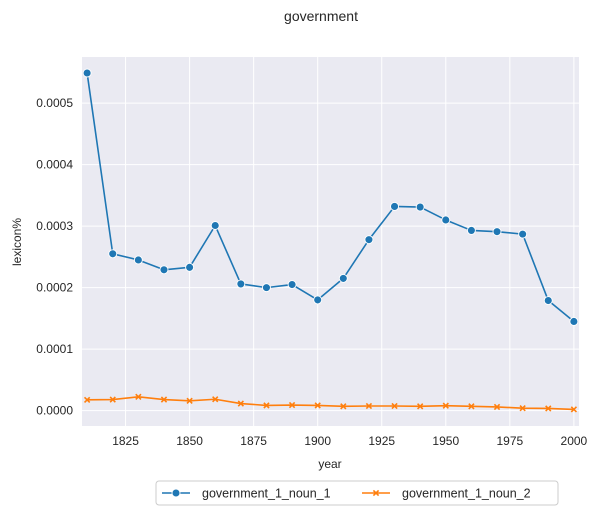  Describe the element at coordinates (574, 441) in the screenshot. I see `x-tick-label: 2000` at that location.